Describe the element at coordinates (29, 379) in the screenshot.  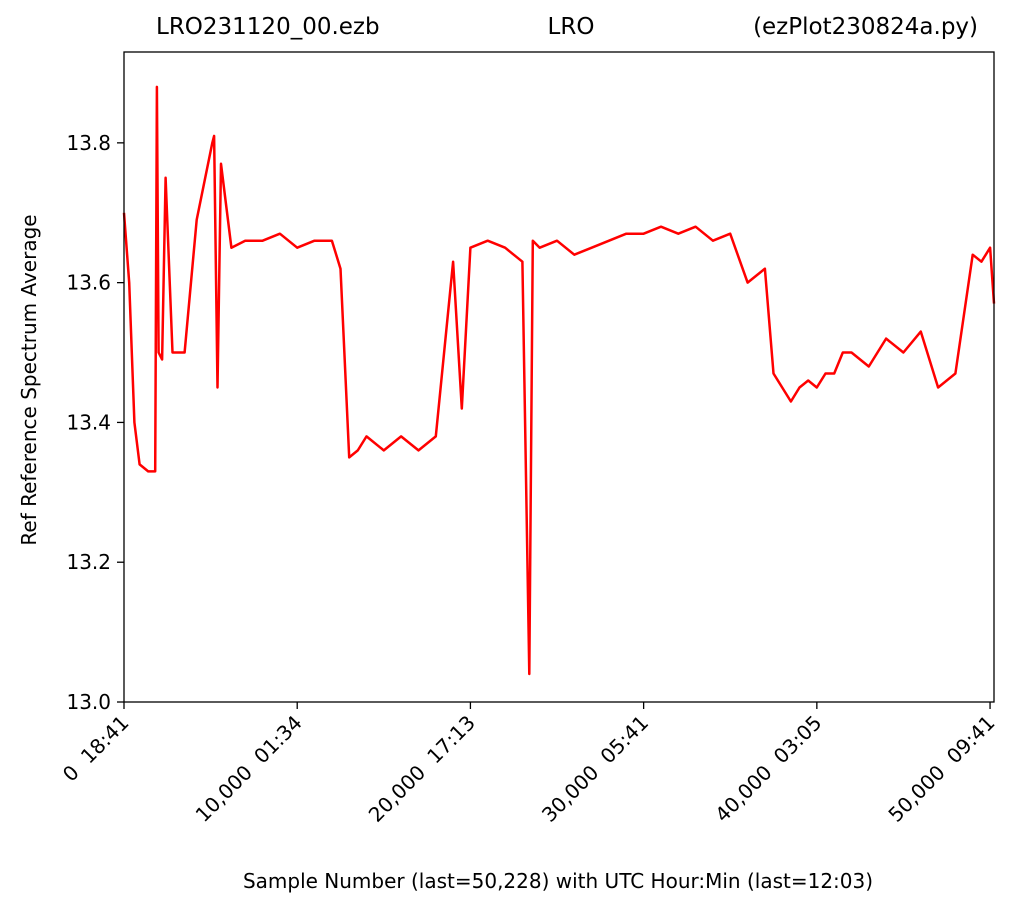
I see `y-axis-label: Ref Reference Spectrum Average` at that location.